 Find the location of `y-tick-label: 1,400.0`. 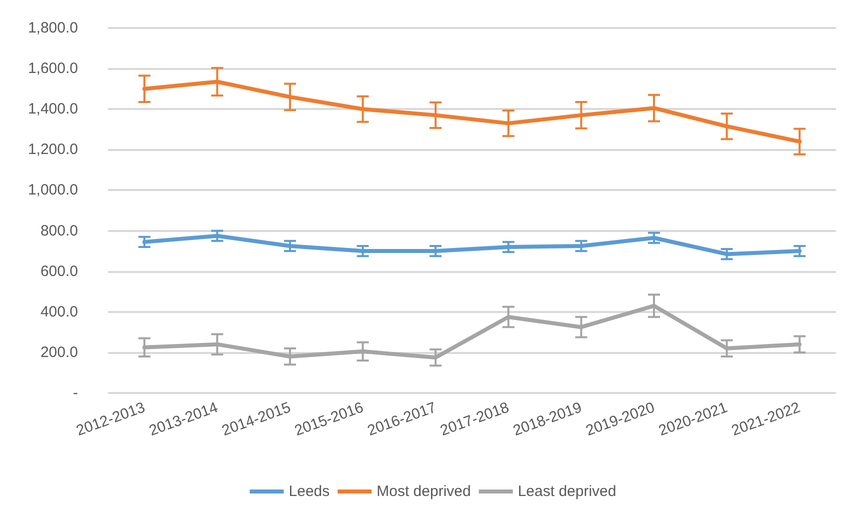

y-tick-label: 1,400.0 is located at coordinates (53, 109).